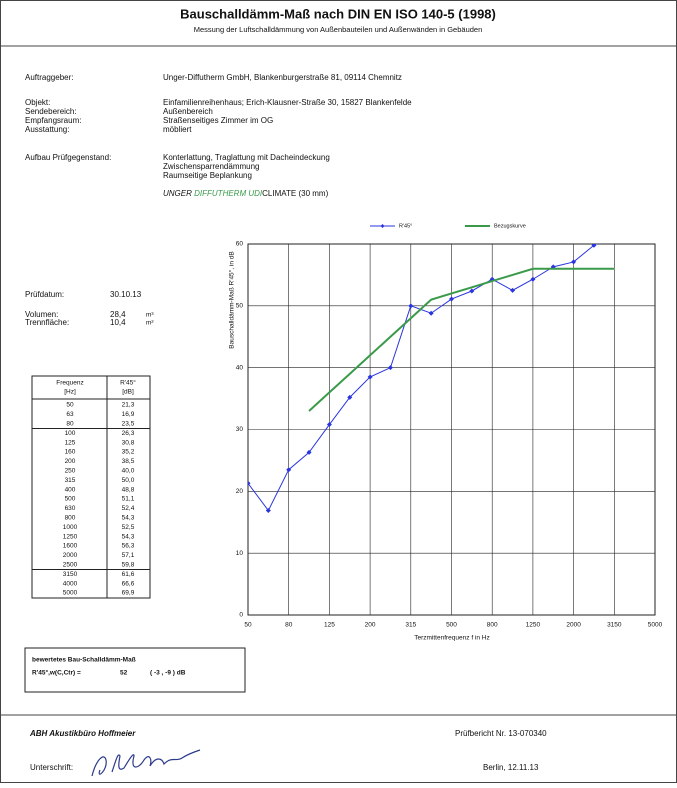 This screenshot has height=788, width=677. What do you see at coordinates (128, 442) in the screenshot?
I see `table-cell: 30,8` at bounding box center [128, 442].